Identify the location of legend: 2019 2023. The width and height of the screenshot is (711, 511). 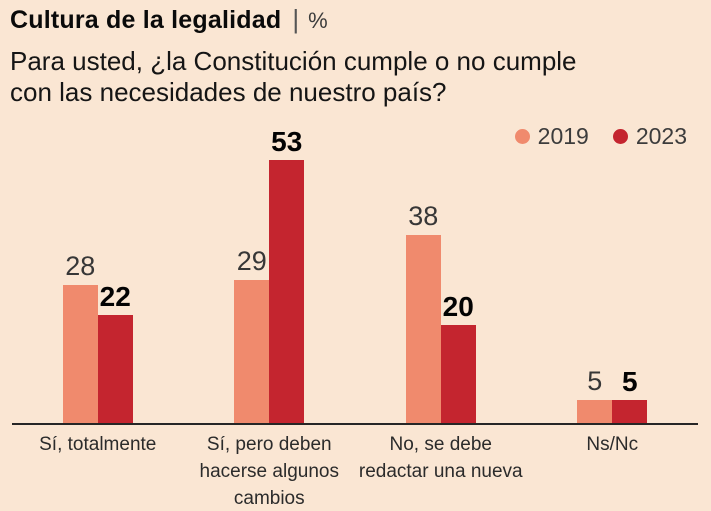
(600, 136).